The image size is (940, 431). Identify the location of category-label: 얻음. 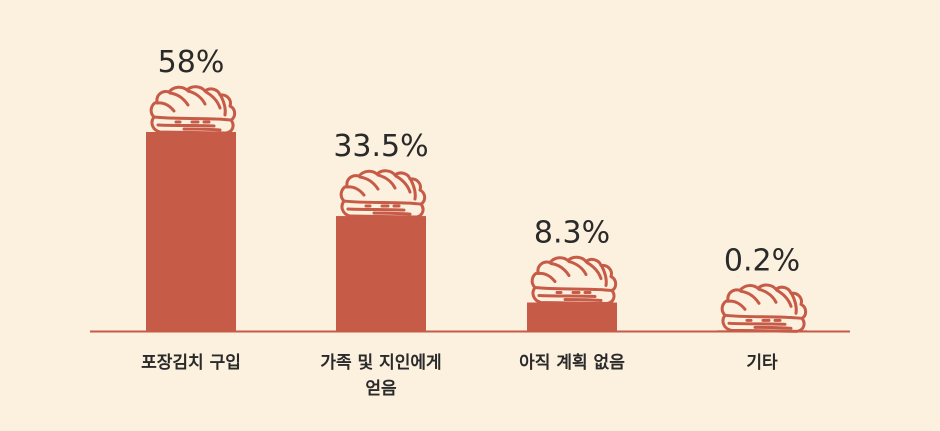
(381, 388).